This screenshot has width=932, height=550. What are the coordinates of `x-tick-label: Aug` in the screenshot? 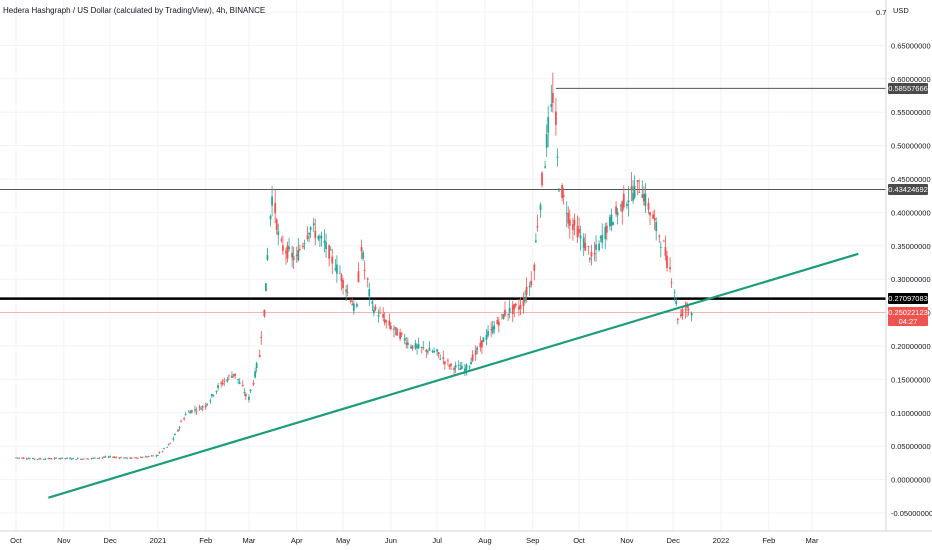 It's located at (484, 540).